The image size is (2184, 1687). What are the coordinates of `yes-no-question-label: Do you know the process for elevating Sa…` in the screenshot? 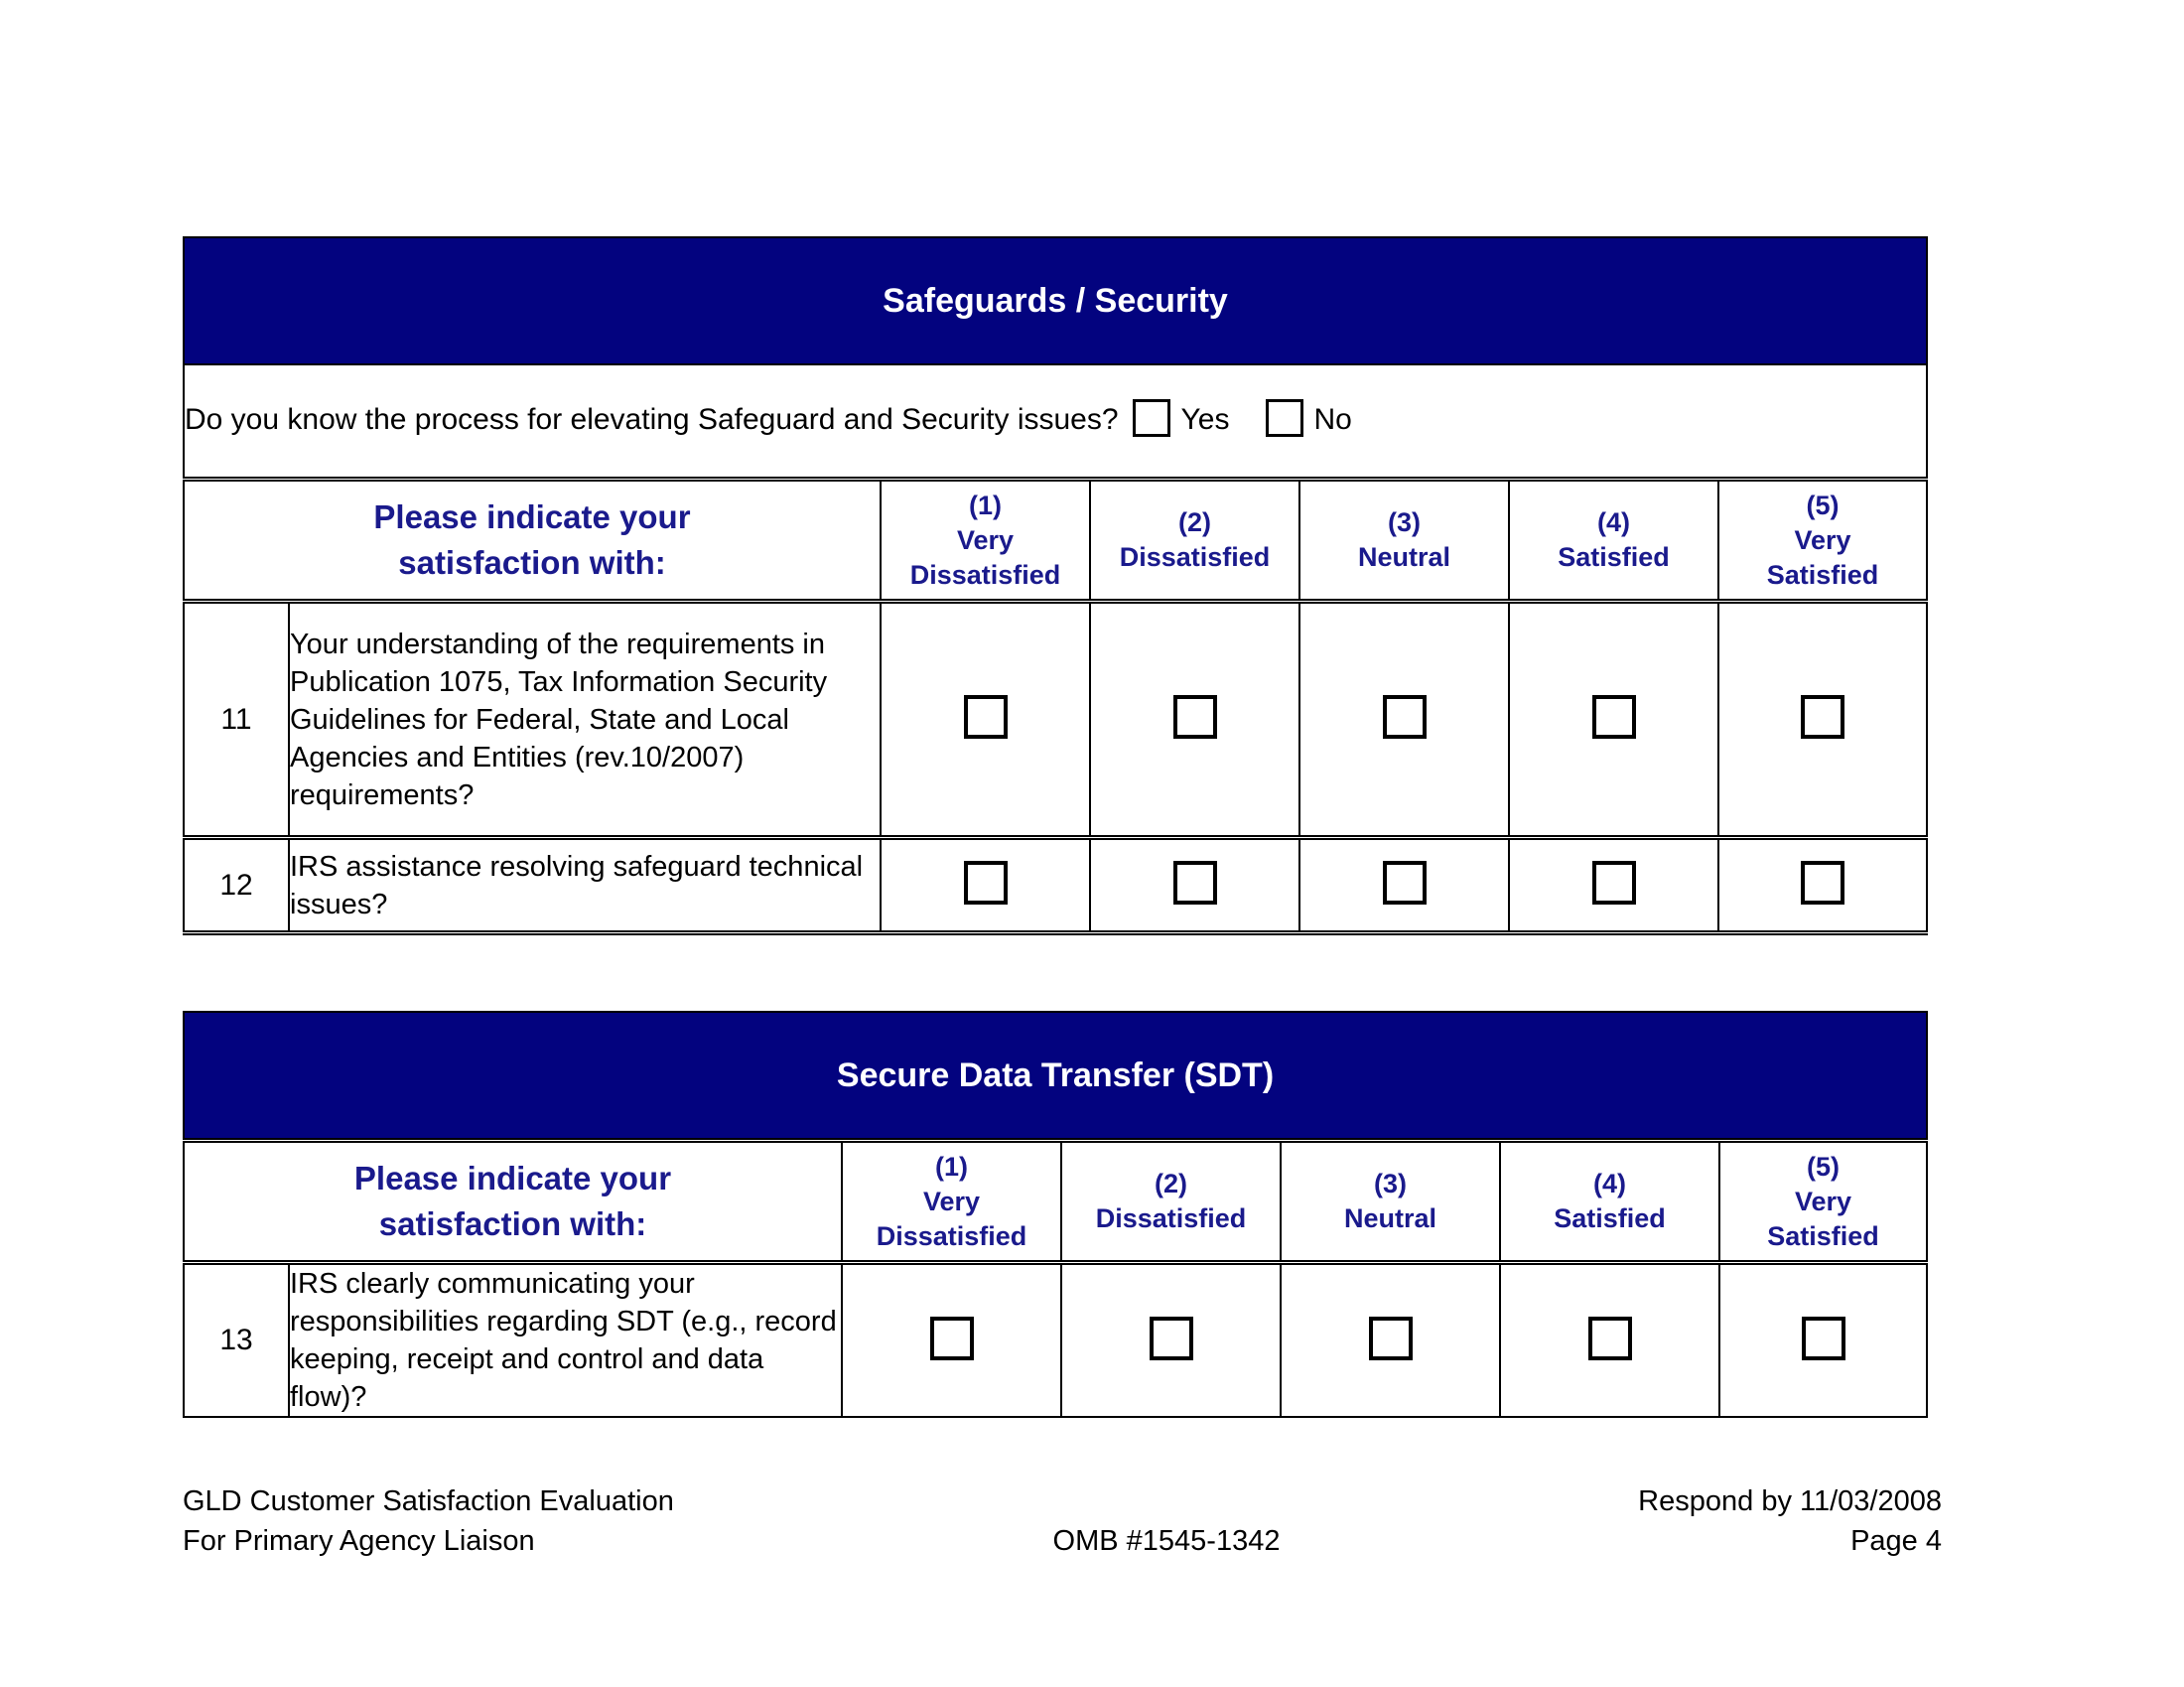 It's located at (652, 419).